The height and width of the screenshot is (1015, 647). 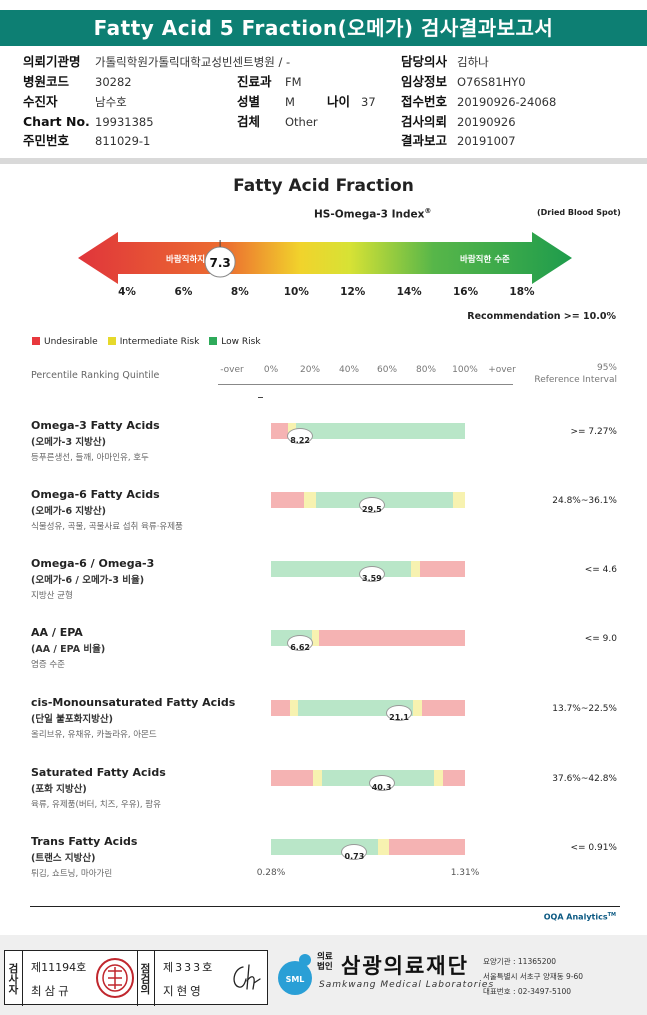 What do you see at coordinates (486, 141) in the screenshot?
I see `report-date-value: 20191007` at bounding box center [486, 141].